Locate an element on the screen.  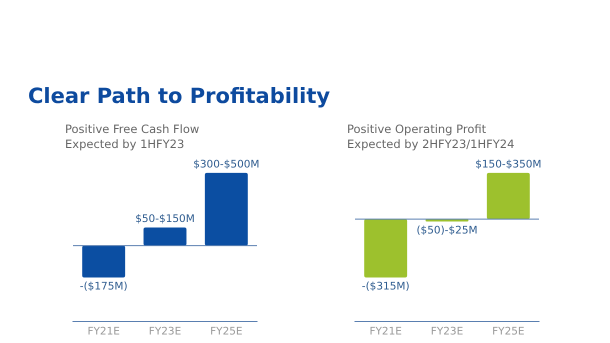
chart-title: Clear Path to Profitability is located at coordinates (179, 96).